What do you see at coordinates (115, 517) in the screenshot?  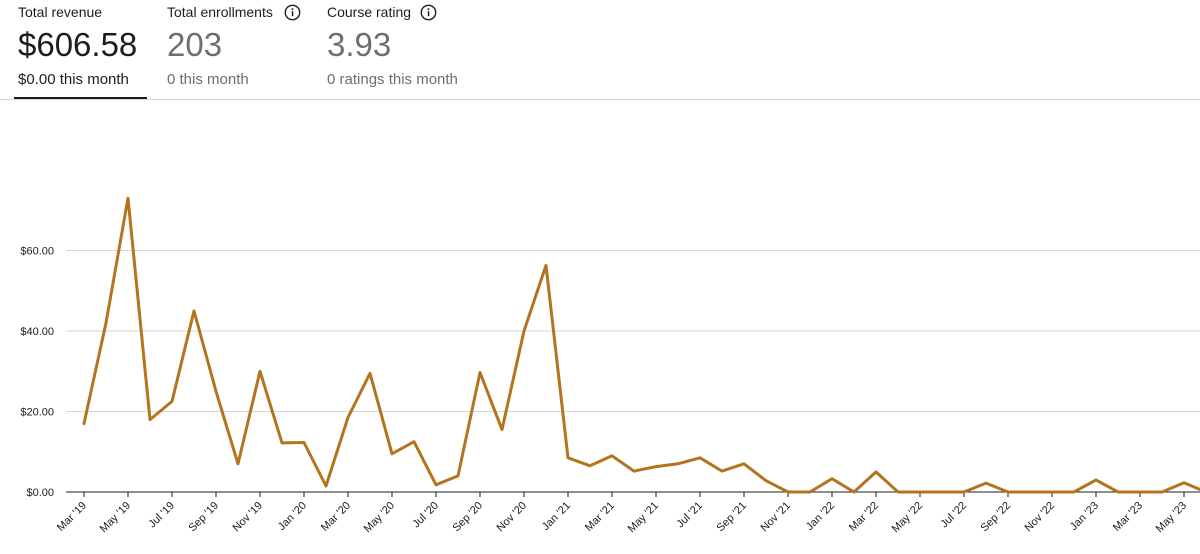 I see `x-tick-label: May '19` at bounding box center [115, 517].